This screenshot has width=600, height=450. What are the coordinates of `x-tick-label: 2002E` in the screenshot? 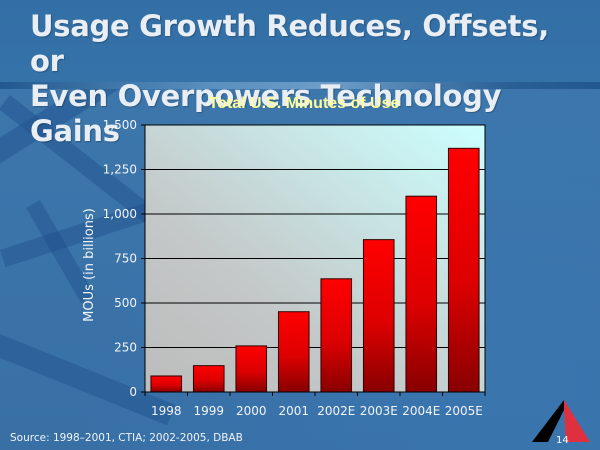 It's located at (336, 411).